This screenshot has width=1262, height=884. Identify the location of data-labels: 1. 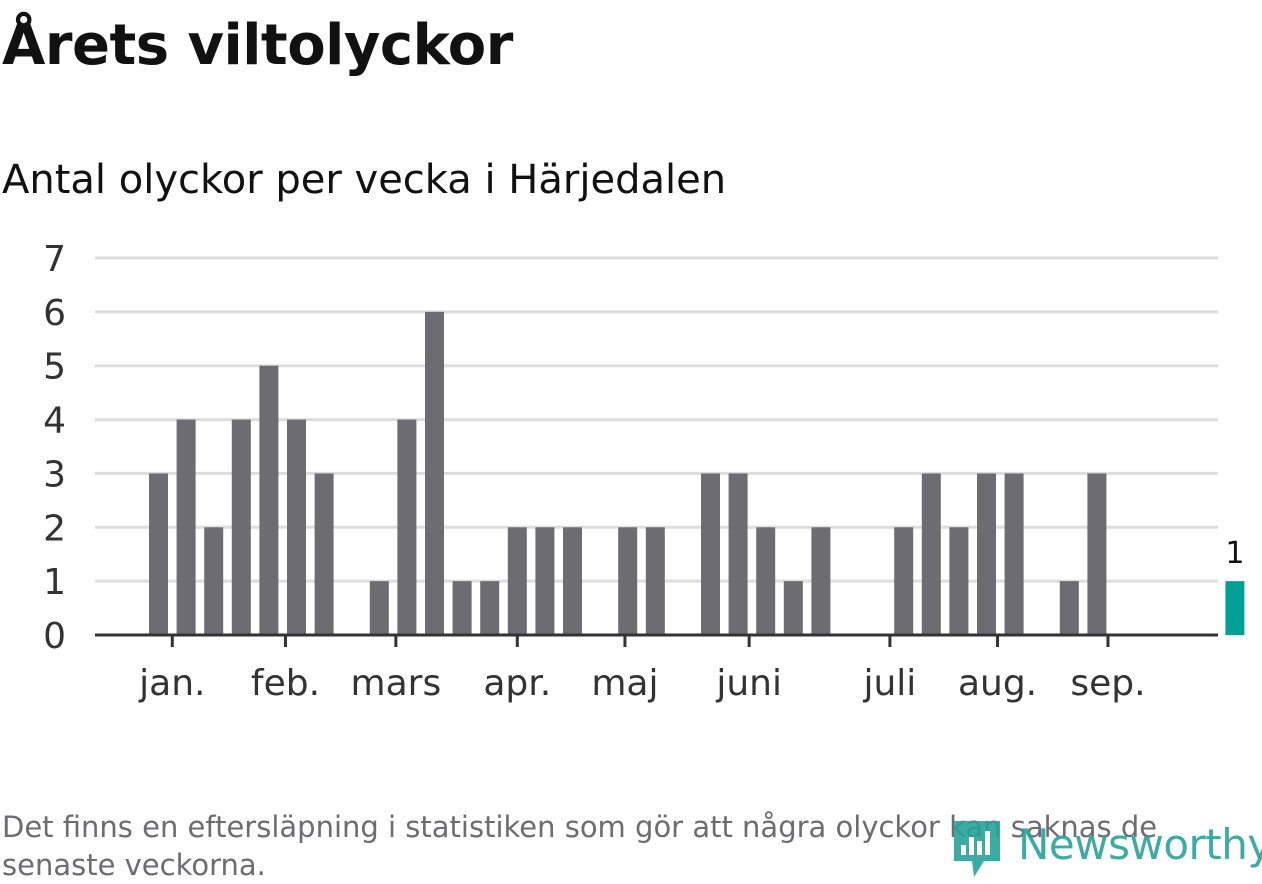
(1234, 553).